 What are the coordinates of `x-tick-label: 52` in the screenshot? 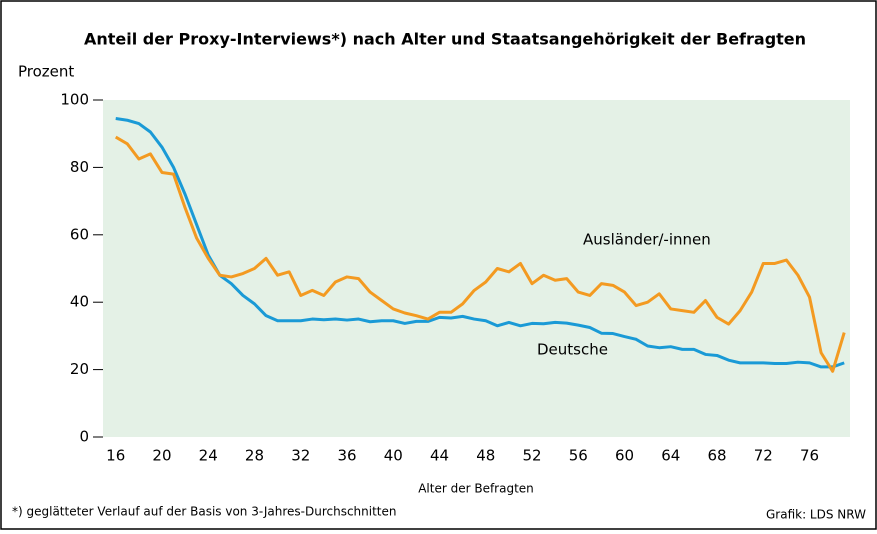 It's located at (531, 456).